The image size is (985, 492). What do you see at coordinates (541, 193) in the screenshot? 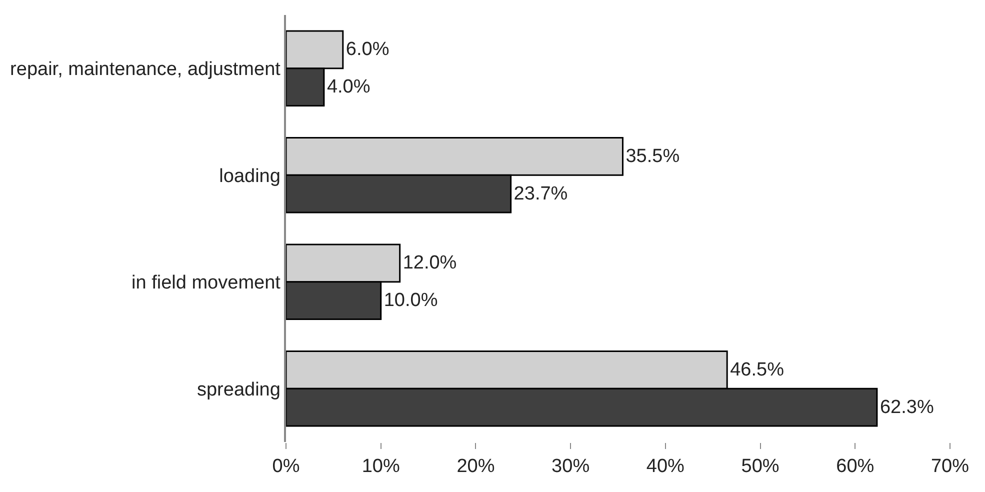
I see `data-label: 23.7%` at bounding box center [541, 193].